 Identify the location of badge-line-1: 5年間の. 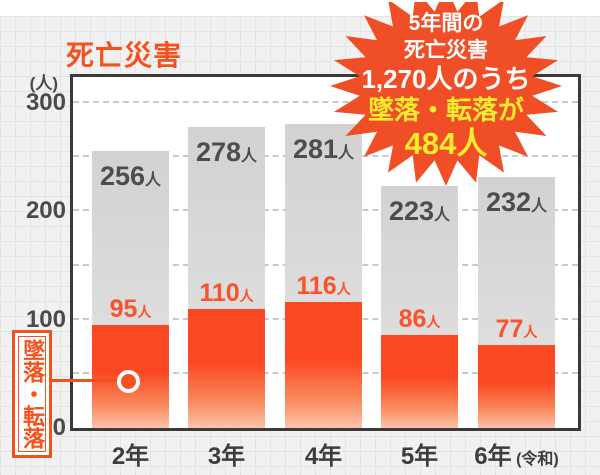
(446, 23).